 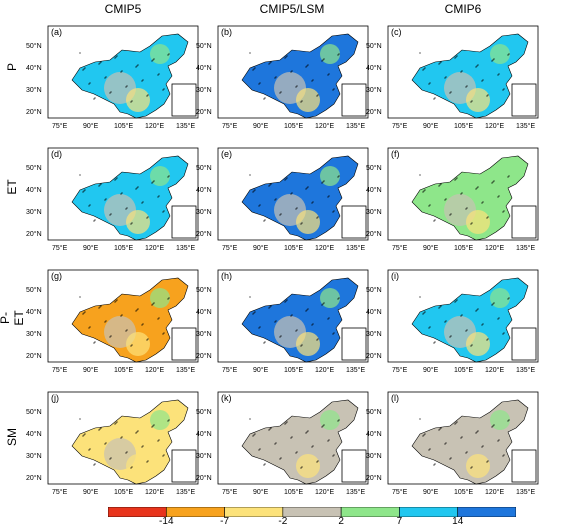 What do you see at coordinates (123, 9) in the screenshot?
I see `column-title-cmip5: CMIP5` at bounding box center [123, 9].